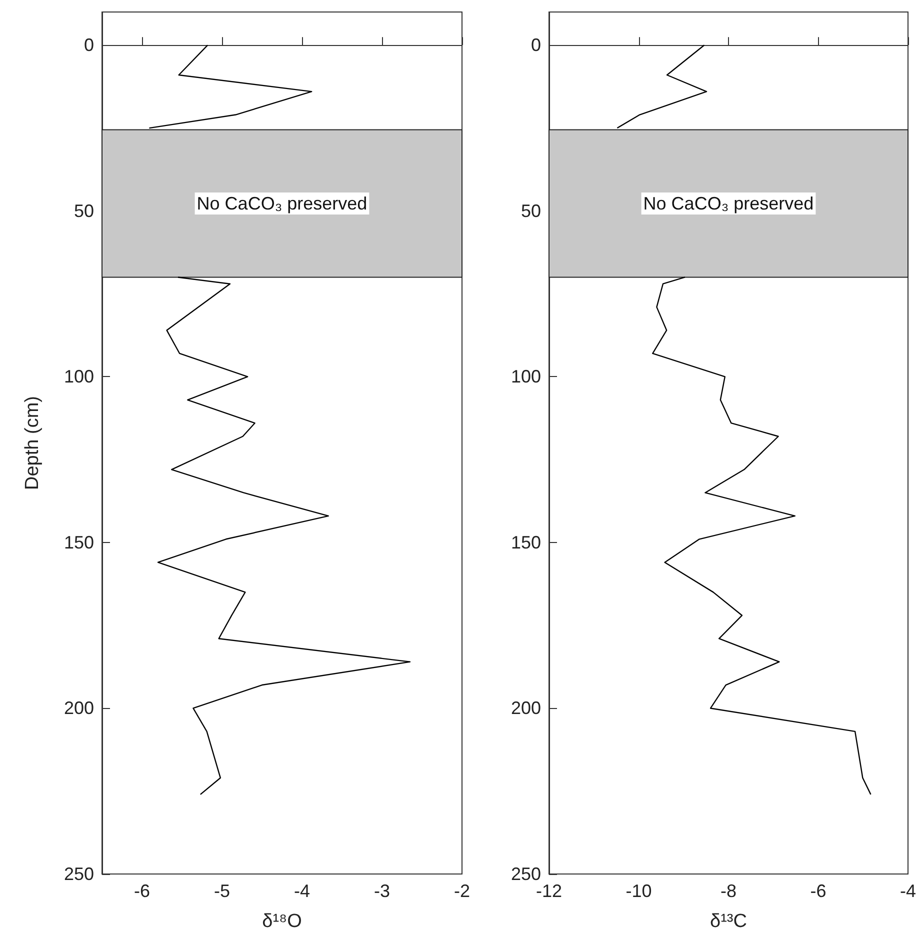  Describe the element at coordinates (462, 891) in the screenshot. I see `x-tick-label: -2` at that location.